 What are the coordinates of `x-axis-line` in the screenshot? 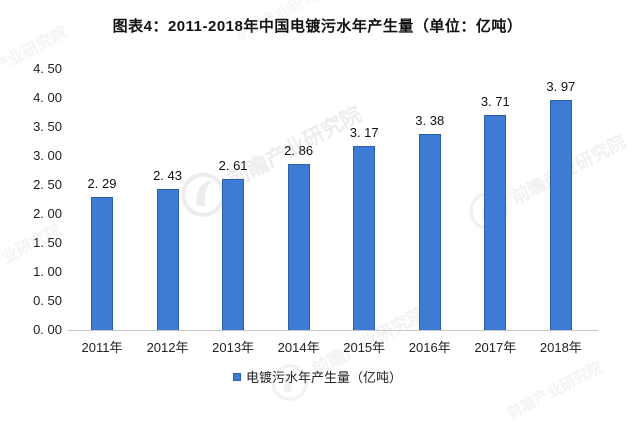 It's located at (333, 330).